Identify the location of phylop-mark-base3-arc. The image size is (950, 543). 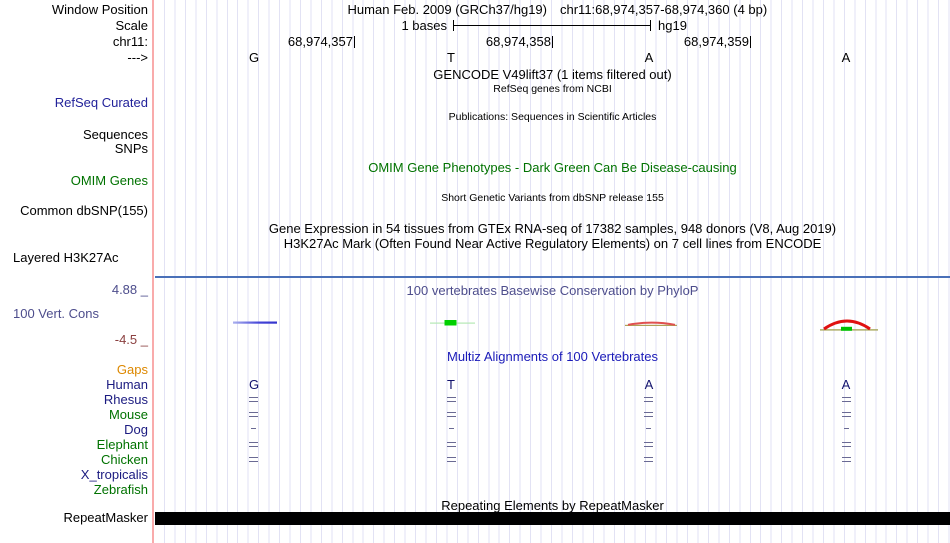
(651, 323).